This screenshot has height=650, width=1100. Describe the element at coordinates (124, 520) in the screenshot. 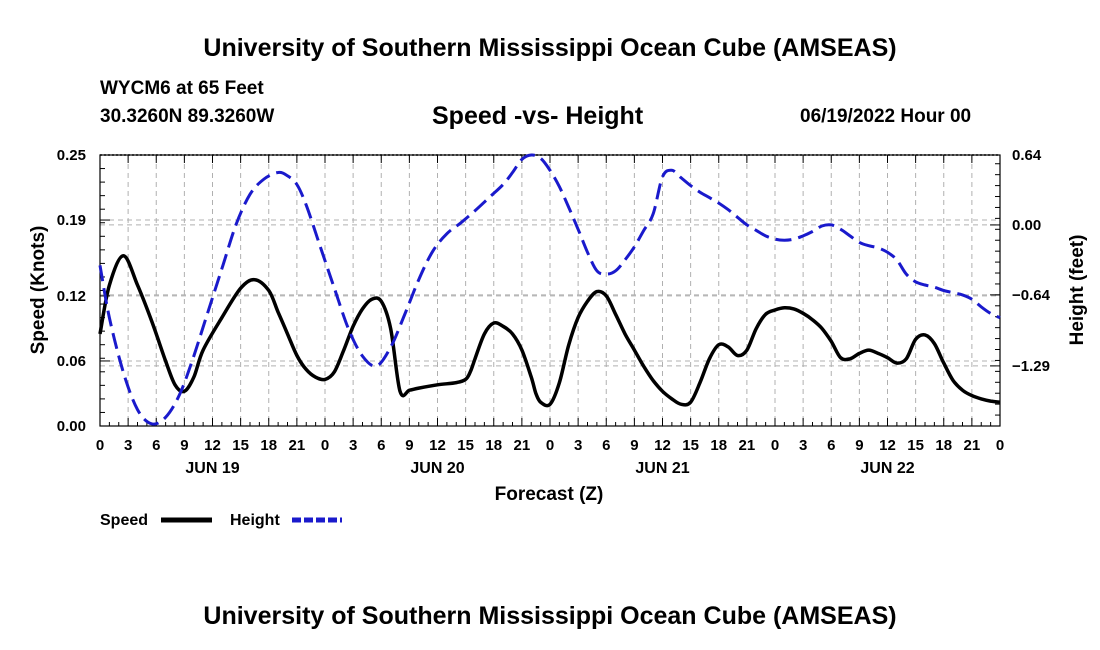

I see `legend-speed-label: Speed` at that location.